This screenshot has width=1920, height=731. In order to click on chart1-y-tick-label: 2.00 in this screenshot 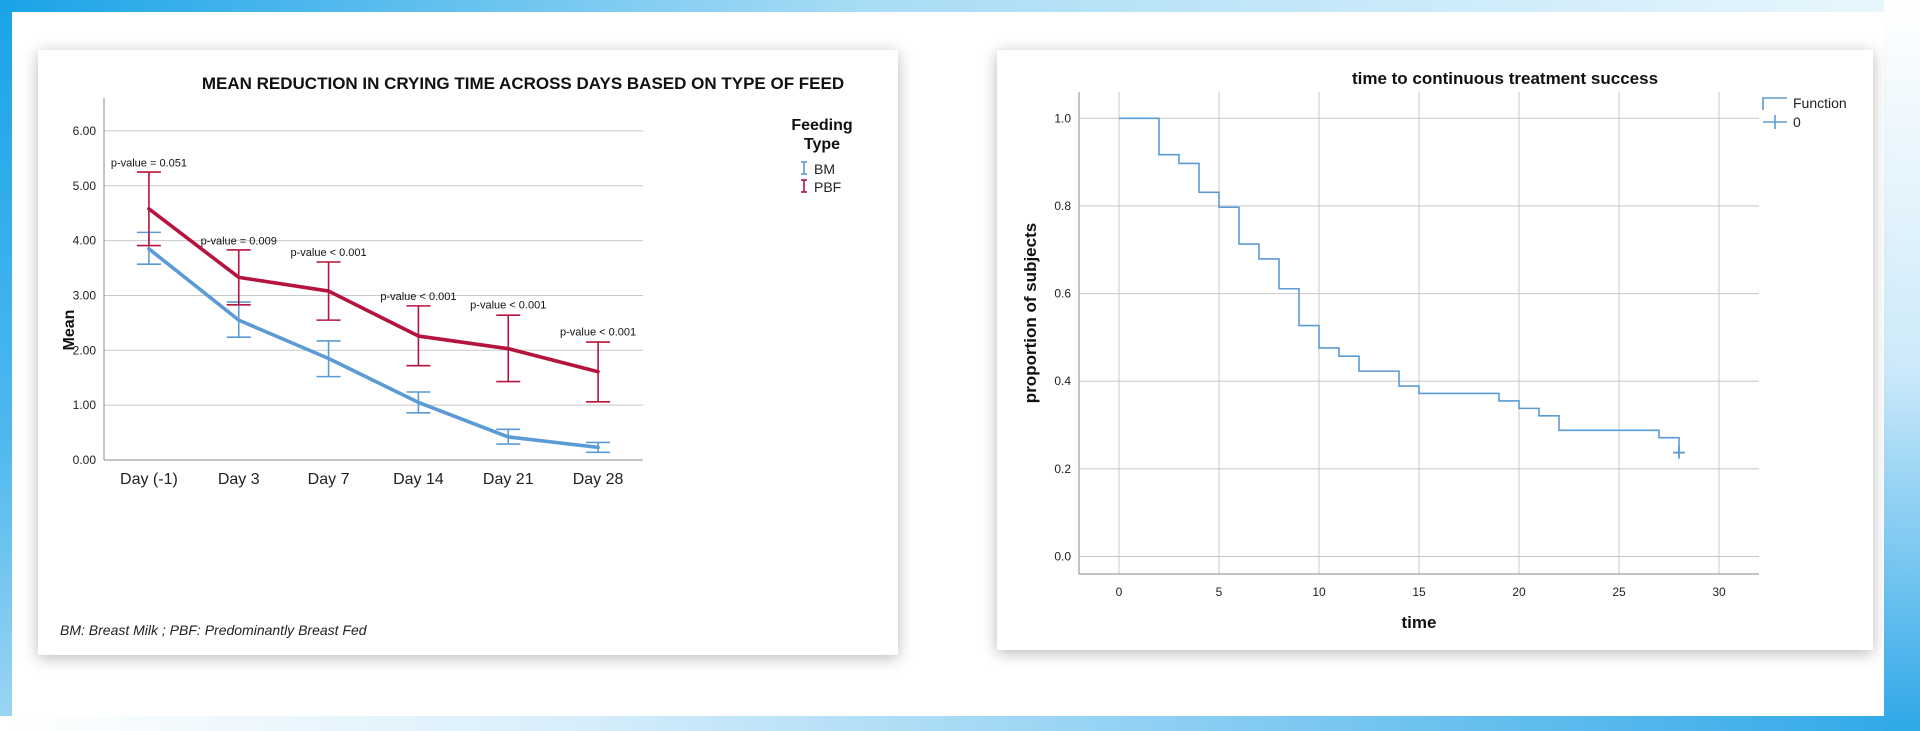, I will do `click(85, 350)`.